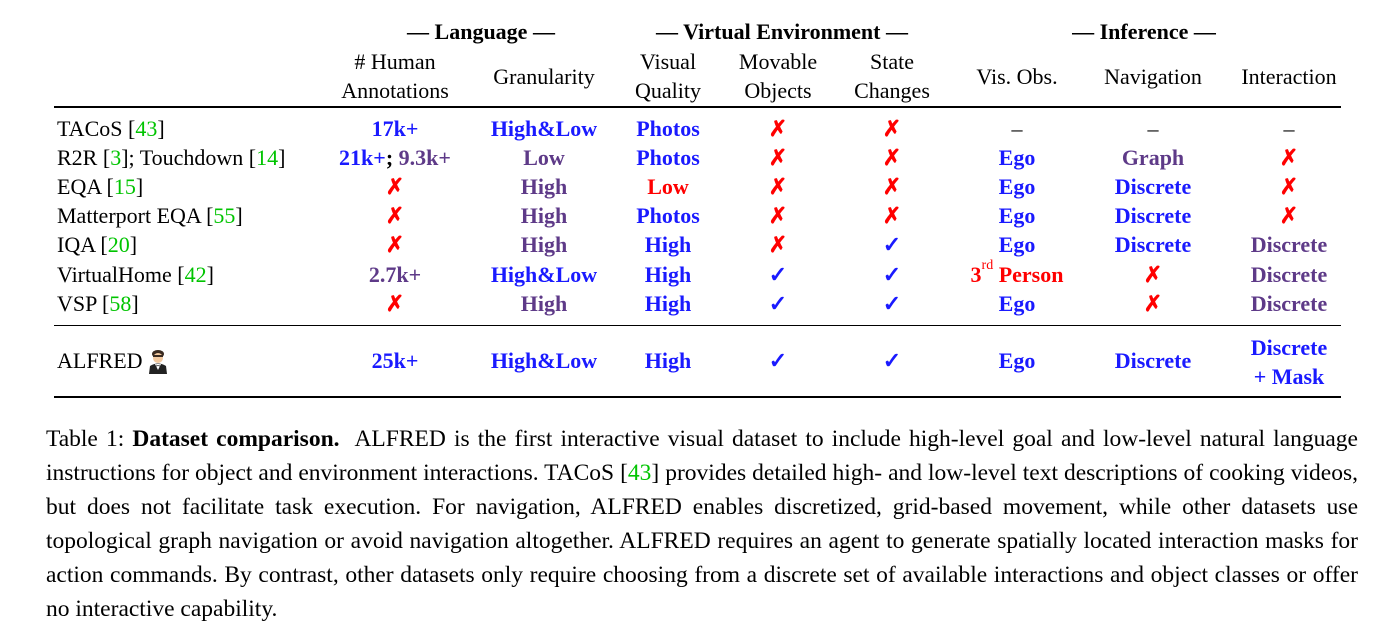 The height and width of the screenshot is (640, 1394). I want to click on citation-link: 42, so click(195, 274).